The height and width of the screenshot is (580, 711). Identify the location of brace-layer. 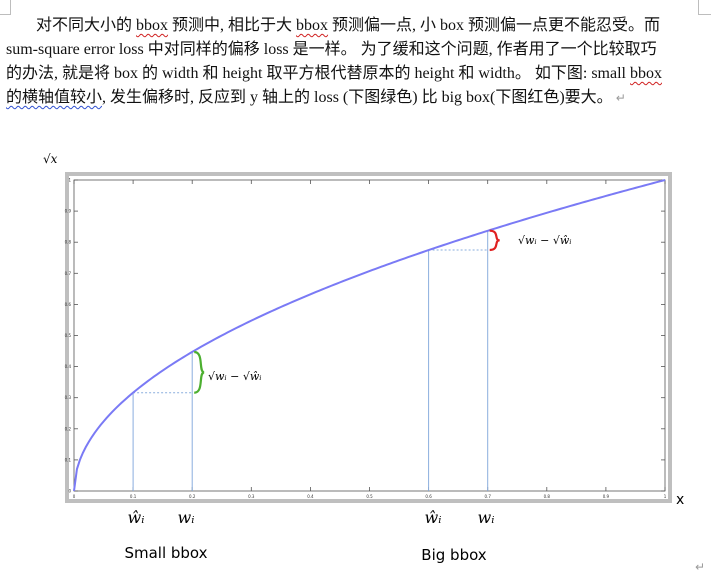
(346, 311).